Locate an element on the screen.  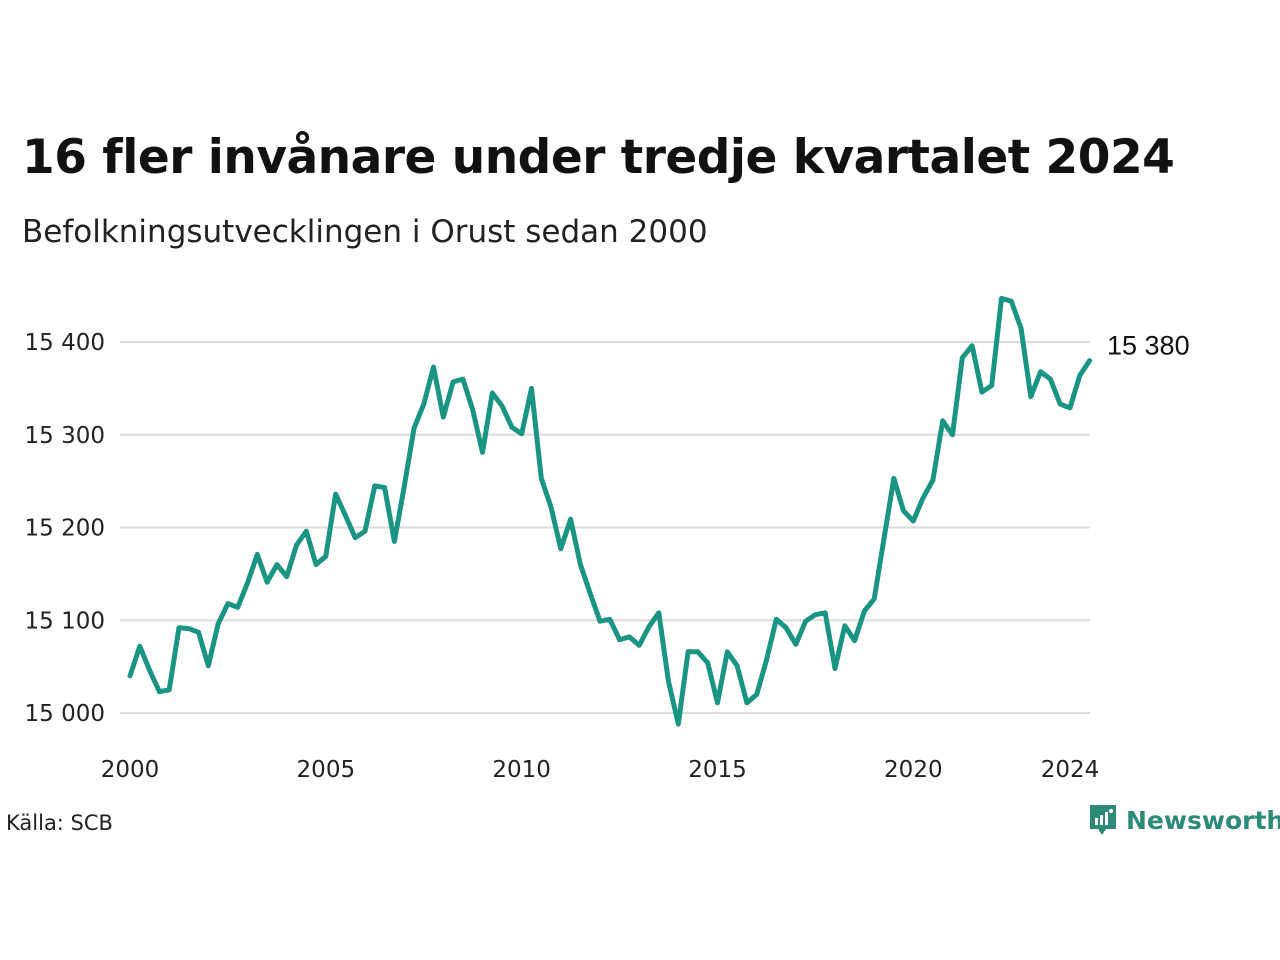
x-tick-label: 2020 is located at coordinates (913, 770).